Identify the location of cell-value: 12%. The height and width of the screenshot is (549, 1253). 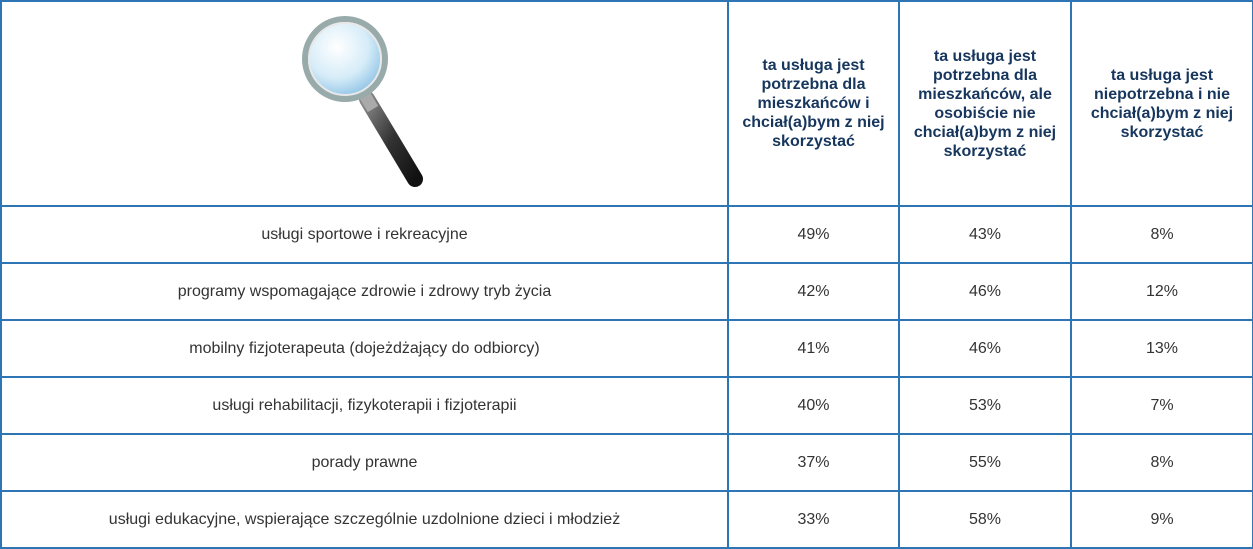
(1161, 291).